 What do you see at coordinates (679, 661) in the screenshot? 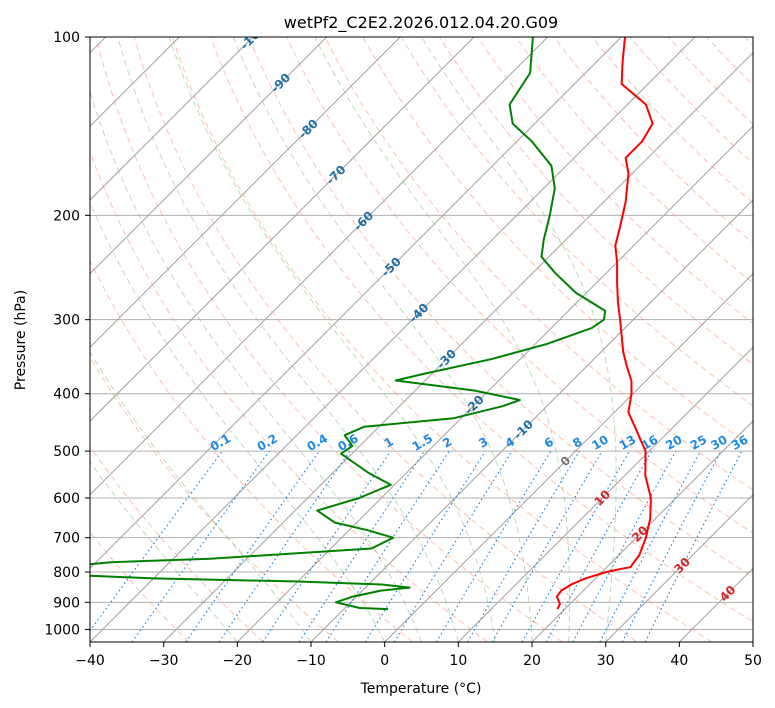
I see `x-tick-label: 40` at bounding box center [679, 661].